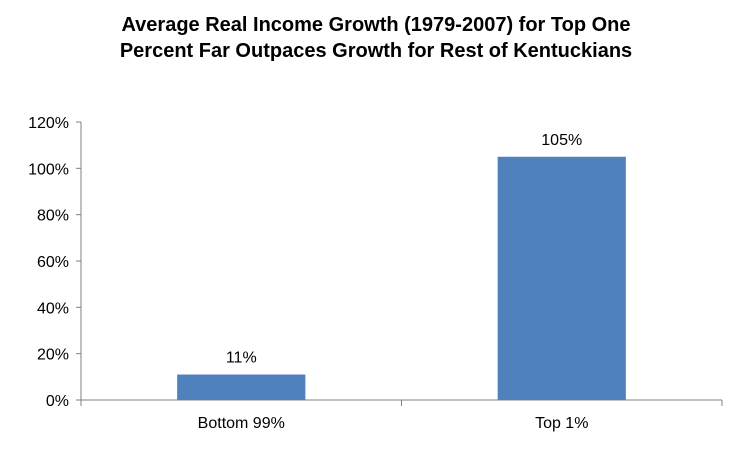  Describe the element at coordinates (53, 355) in the screenshot. I see `y-tick-label: 20%` at that location.